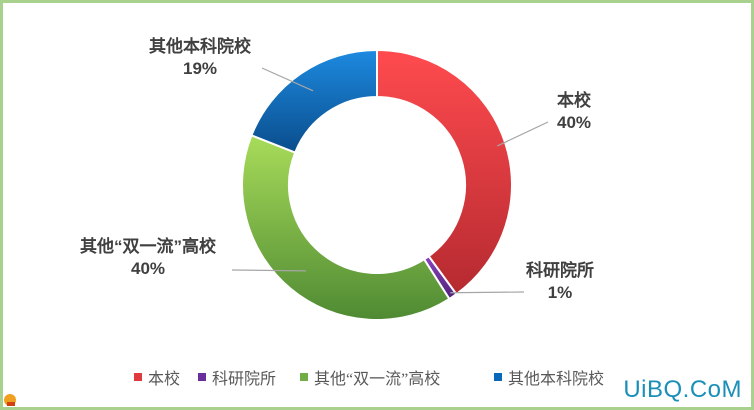  What do you see at coordinates (164, 379) in the screenshot?
I see `legend-label: 本校` at bounding box center [164, 379].